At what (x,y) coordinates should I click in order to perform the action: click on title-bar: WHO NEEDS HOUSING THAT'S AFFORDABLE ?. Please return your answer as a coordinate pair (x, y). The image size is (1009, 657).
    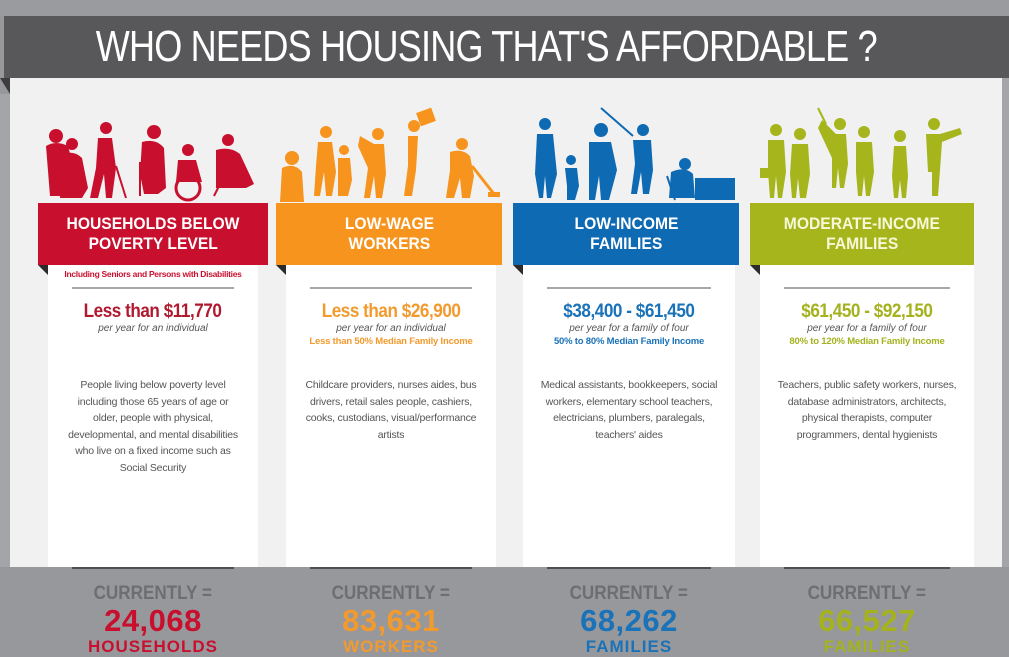
    Looking at the image, I should click on (506, 47).